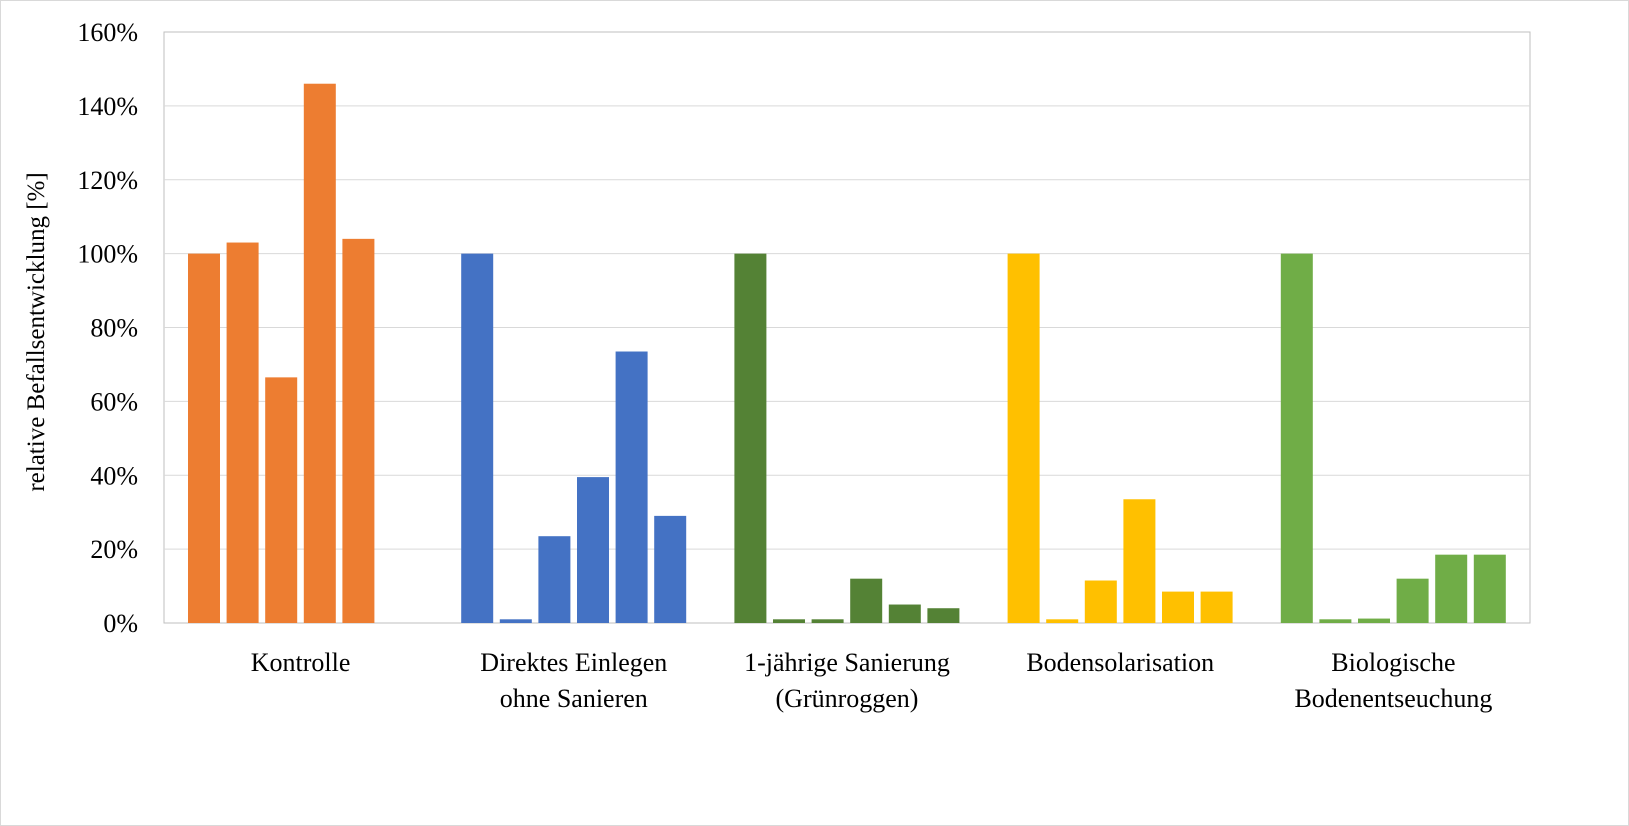 The width and height of the screenshot is (1629, 826). What do you see at coordinates (1120, 662) in the screenshot?
I see `category-label: Bodensolarisation` at bounding box center [1120, 662].